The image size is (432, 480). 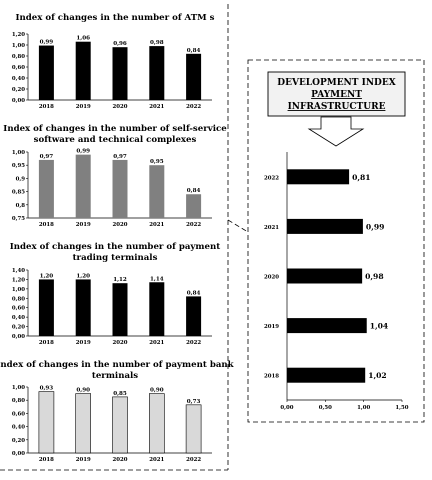 I want to click on trading-terminals-chart-y-tick-label: 0,80, so click(x=18, y=299).